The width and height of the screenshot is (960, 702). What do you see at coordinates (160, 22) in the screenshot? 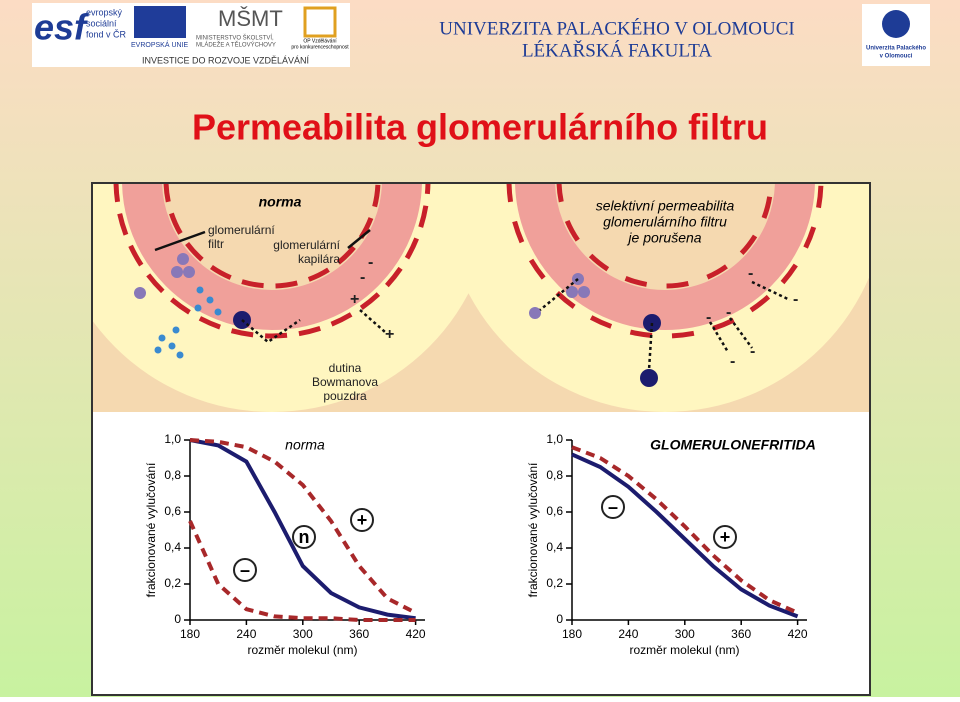
I see `eu-flag` at bounding box center [160, 22].